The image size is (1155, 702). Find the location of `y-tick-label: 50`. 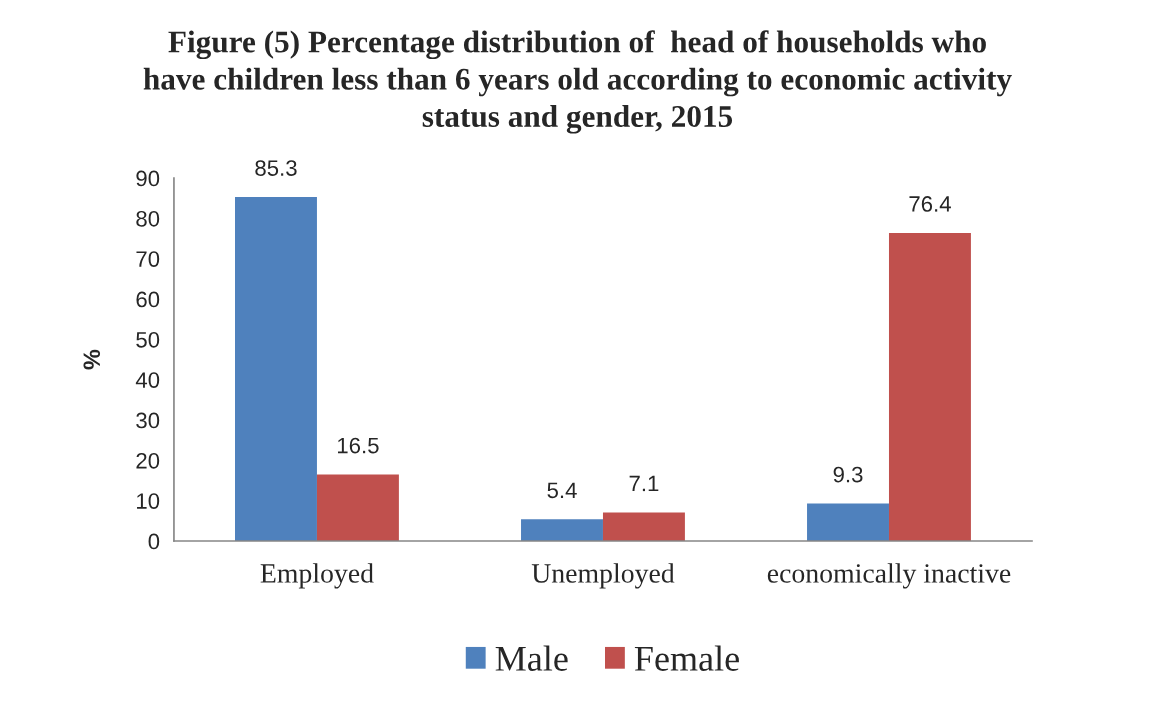

y-tick-label: 50 is located at coordinates (148, 339).